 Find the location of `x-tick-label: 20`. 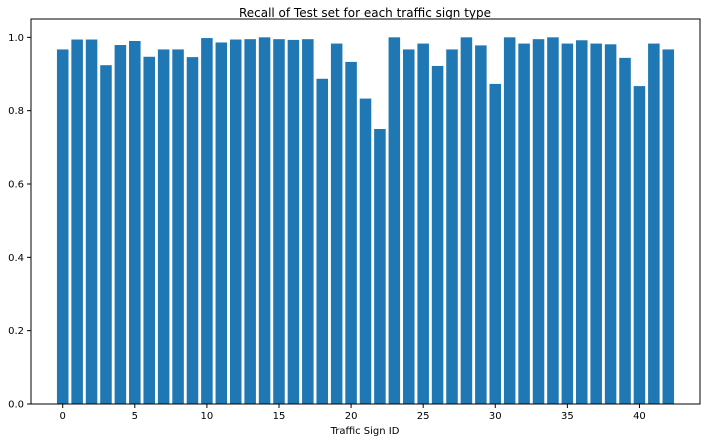

x-tick-label: 20 is located at coordinates (351, 416).